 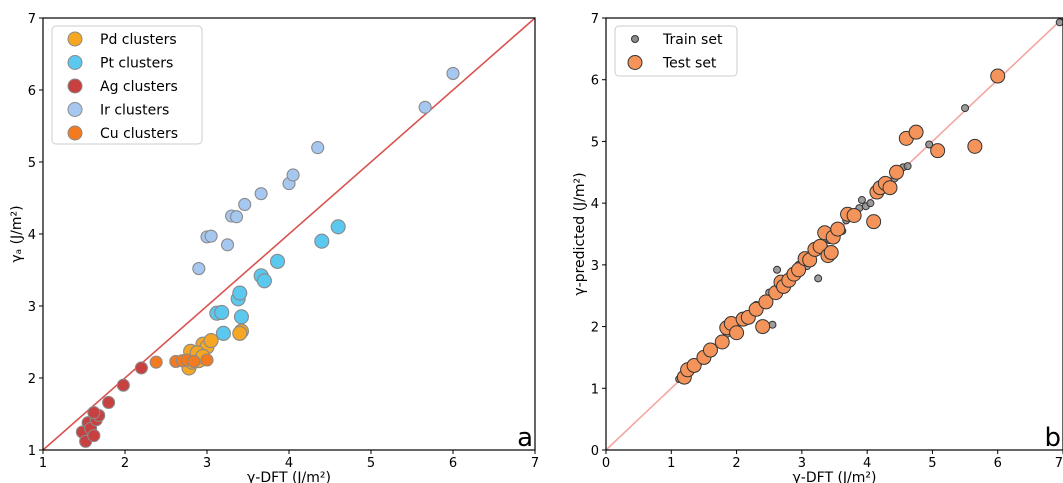 I want to click on y-axis-label: γ-predicted (J/m²), so click(x=580, y=233).